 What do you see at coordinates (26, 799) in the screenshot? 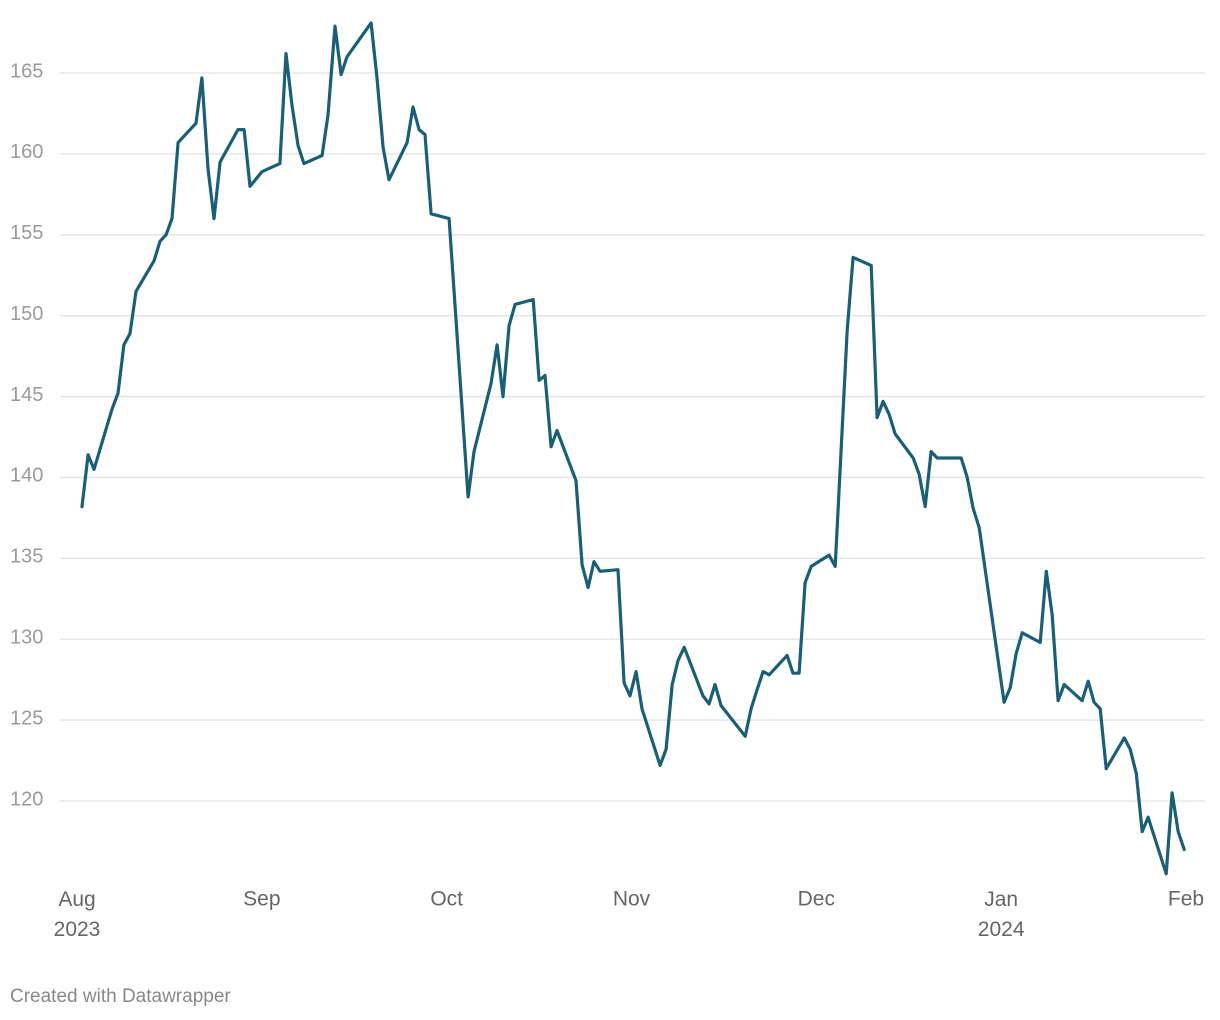
I see `y-tick-label: 120` at bounding box center [26, 799].